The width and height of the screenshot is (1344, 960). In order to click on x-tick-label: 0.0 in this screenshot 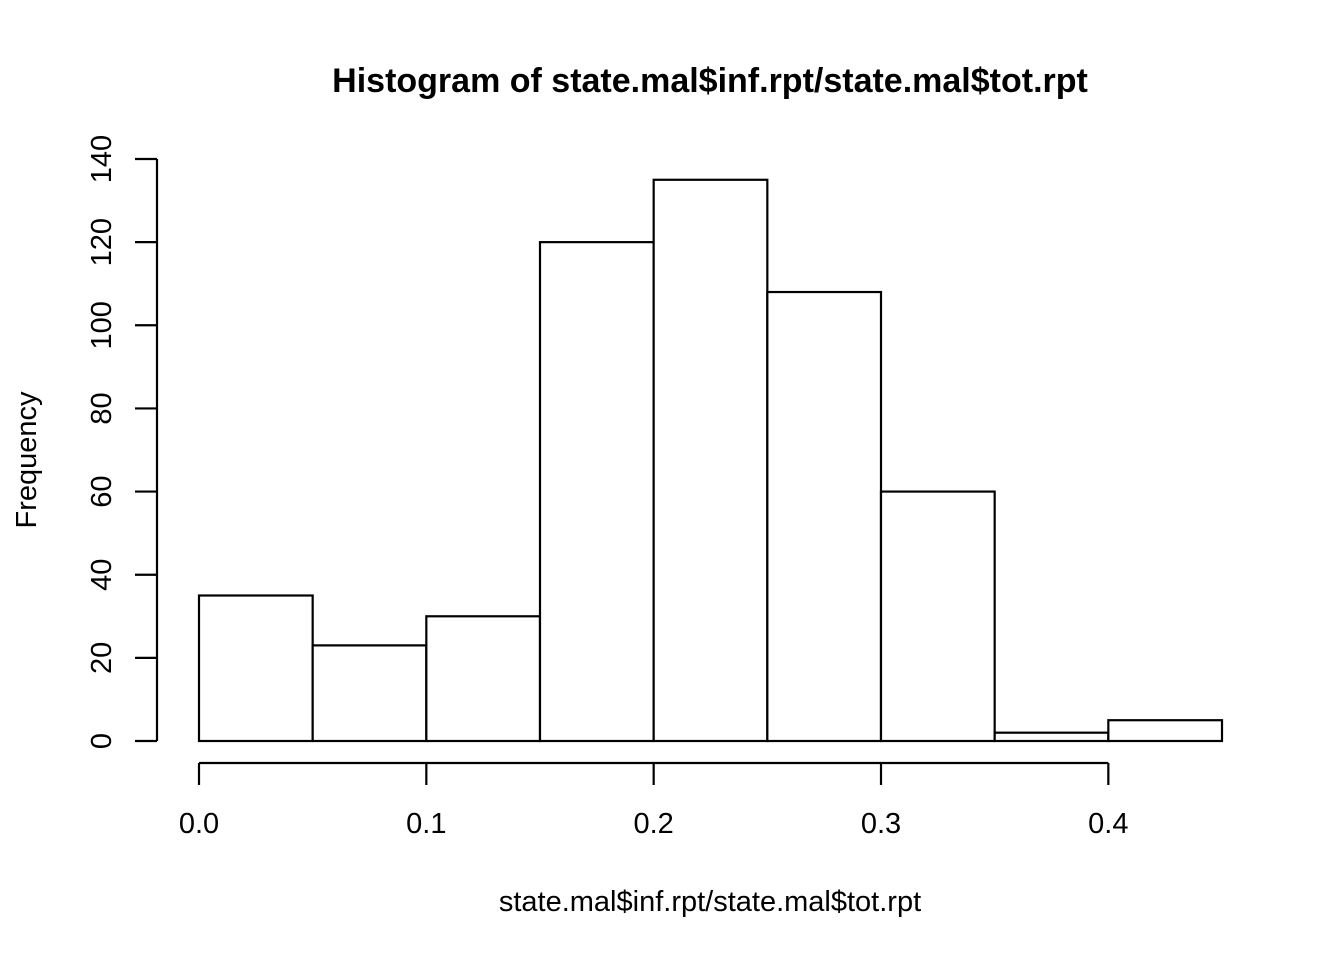, I will do `click(199, 824)`.